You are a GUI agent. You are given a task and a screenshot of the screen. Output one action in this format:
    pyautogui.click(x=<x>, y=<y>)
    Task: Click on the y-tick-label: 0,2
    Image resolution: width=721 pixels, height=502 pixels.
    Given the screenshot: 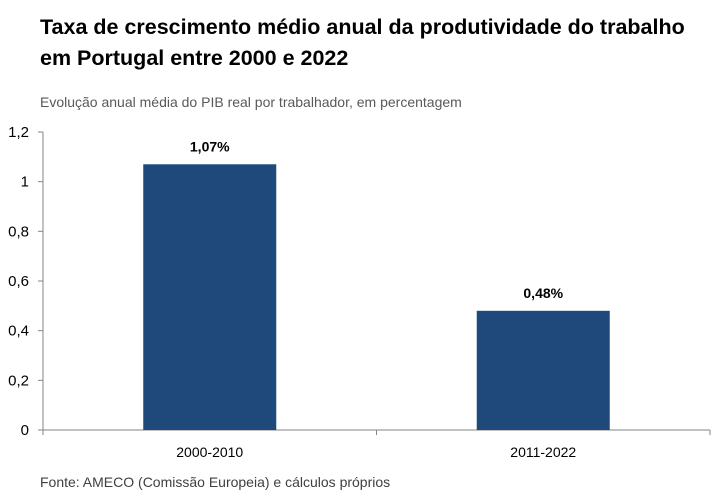 What is the action you would take?
    pyautogui.click(x=18, y=380)
    